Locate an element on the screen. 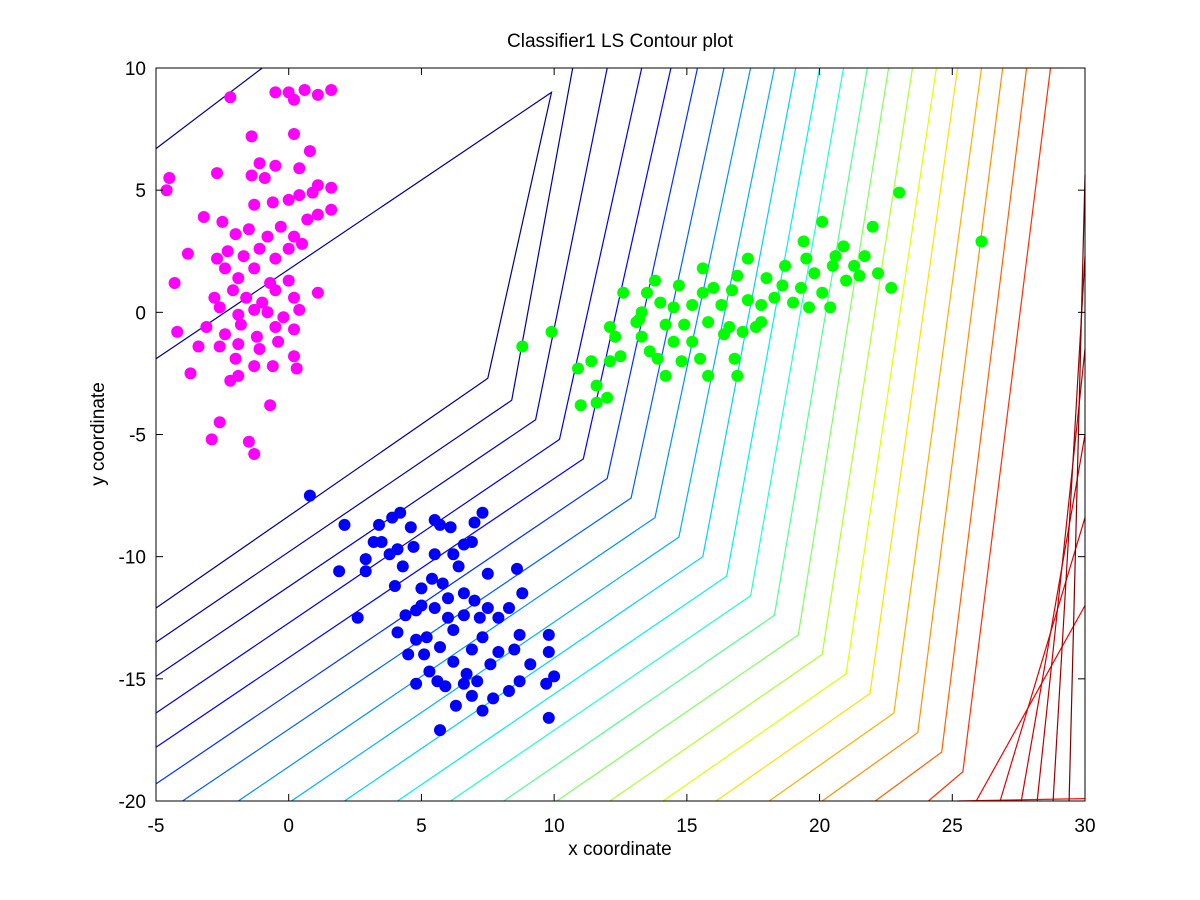 The image size is (1200, 900). x-tick-label: 30 is located at coordinates (1084, 826).